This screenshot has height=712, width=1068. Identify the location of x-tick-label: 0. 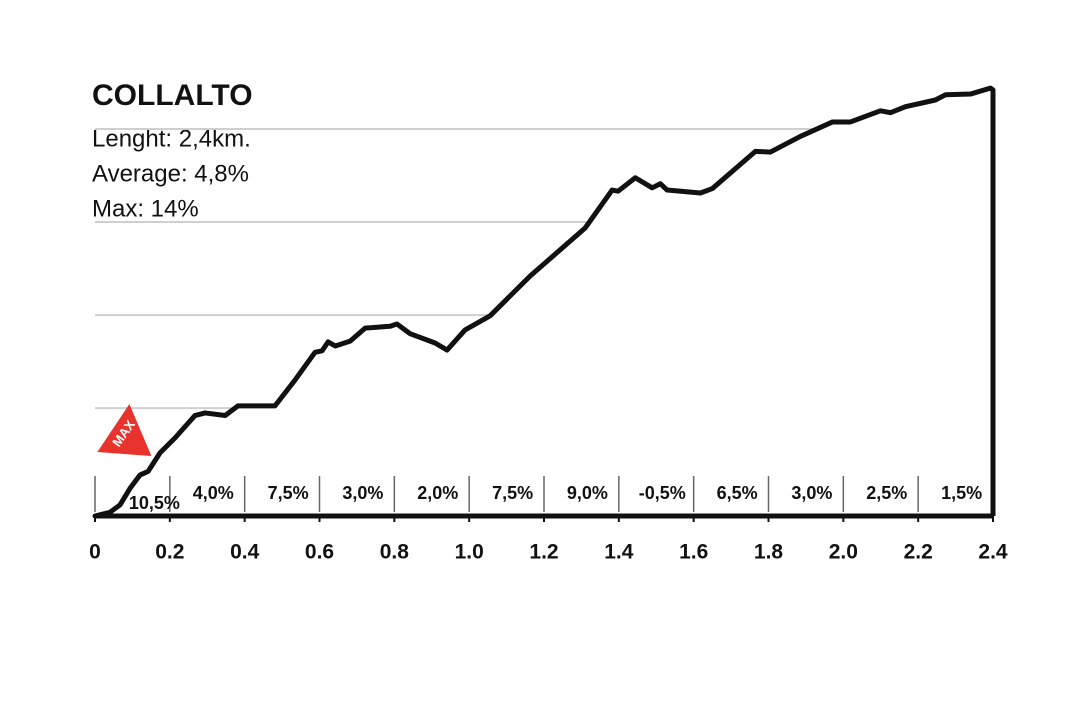
(95, 552).